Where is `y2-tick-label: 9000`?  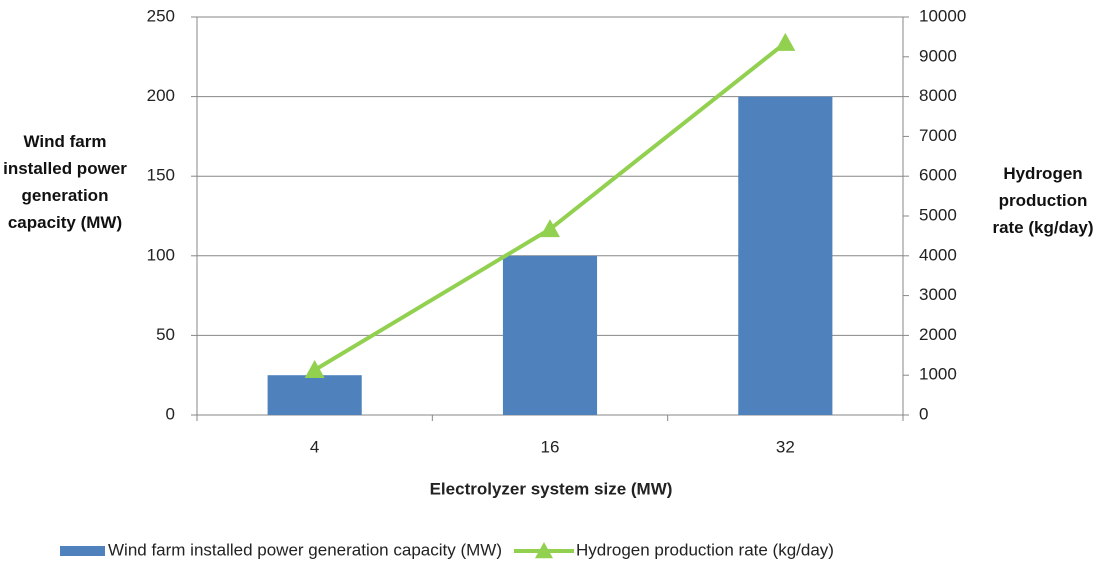 y2-tick-label: 9000 is located at coordinates (938, 55).